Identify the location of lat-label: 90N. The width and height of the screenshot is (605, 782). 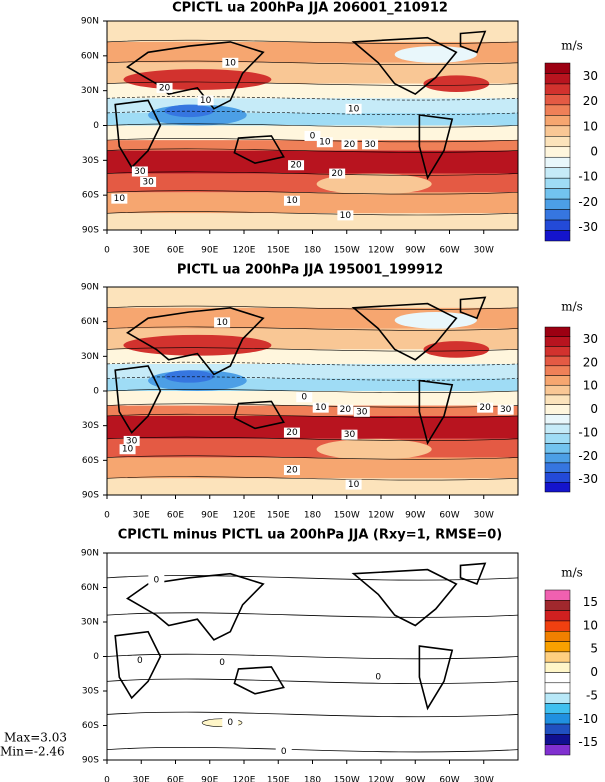
(90, 288).